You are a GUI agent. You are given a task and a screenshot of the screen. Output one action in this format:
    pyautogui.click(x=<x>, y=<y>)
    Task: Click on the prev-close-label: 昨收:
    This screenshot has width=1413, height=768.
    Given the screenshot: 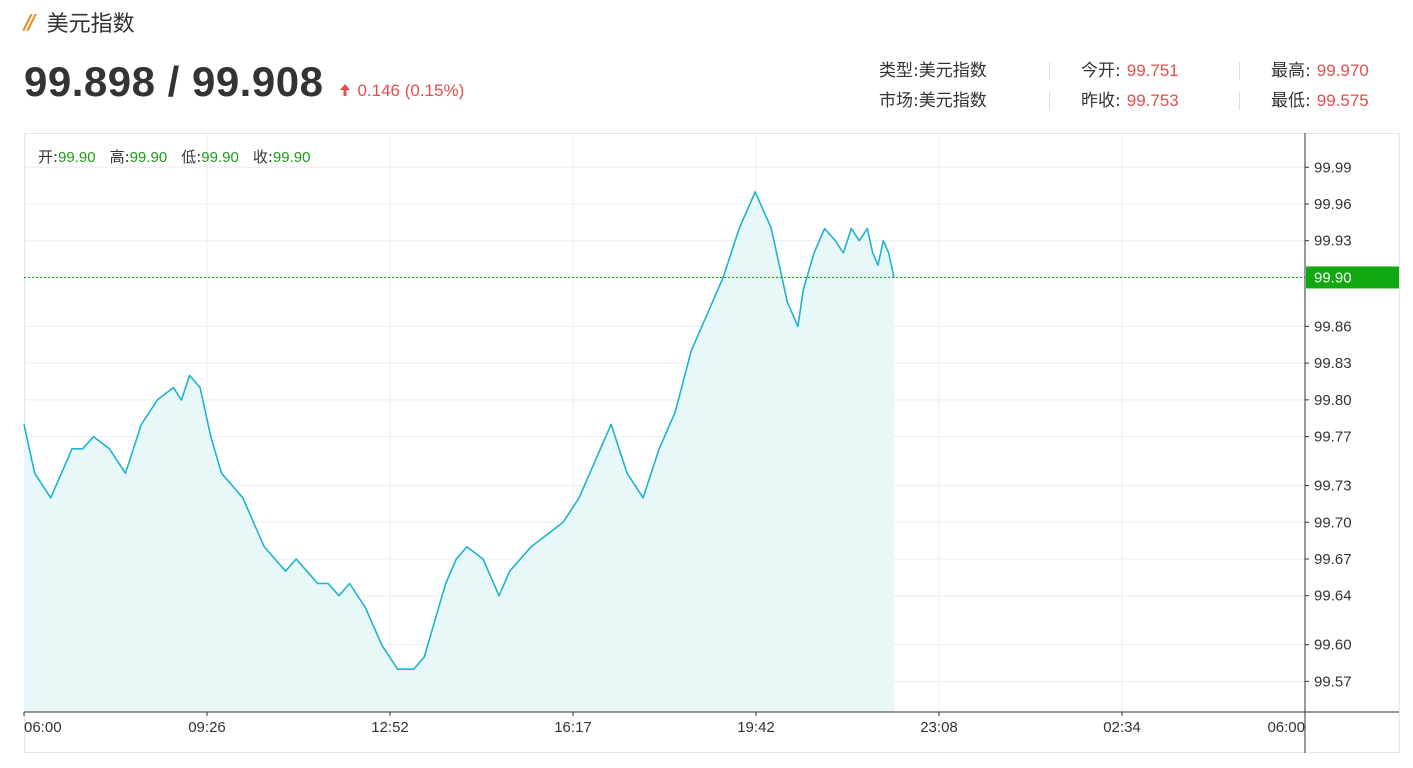 What is the action you would take?
    pyautogui.click(x=1101, y=101)
    